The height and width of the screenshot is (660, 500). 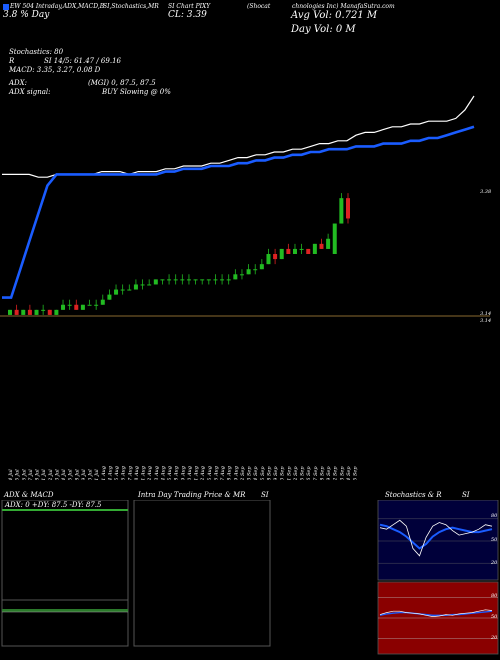 What do you see at coordinates (163, 473) in the screenshot?
I see `date-label: 14 Aug` at bounding box center [163, 473].